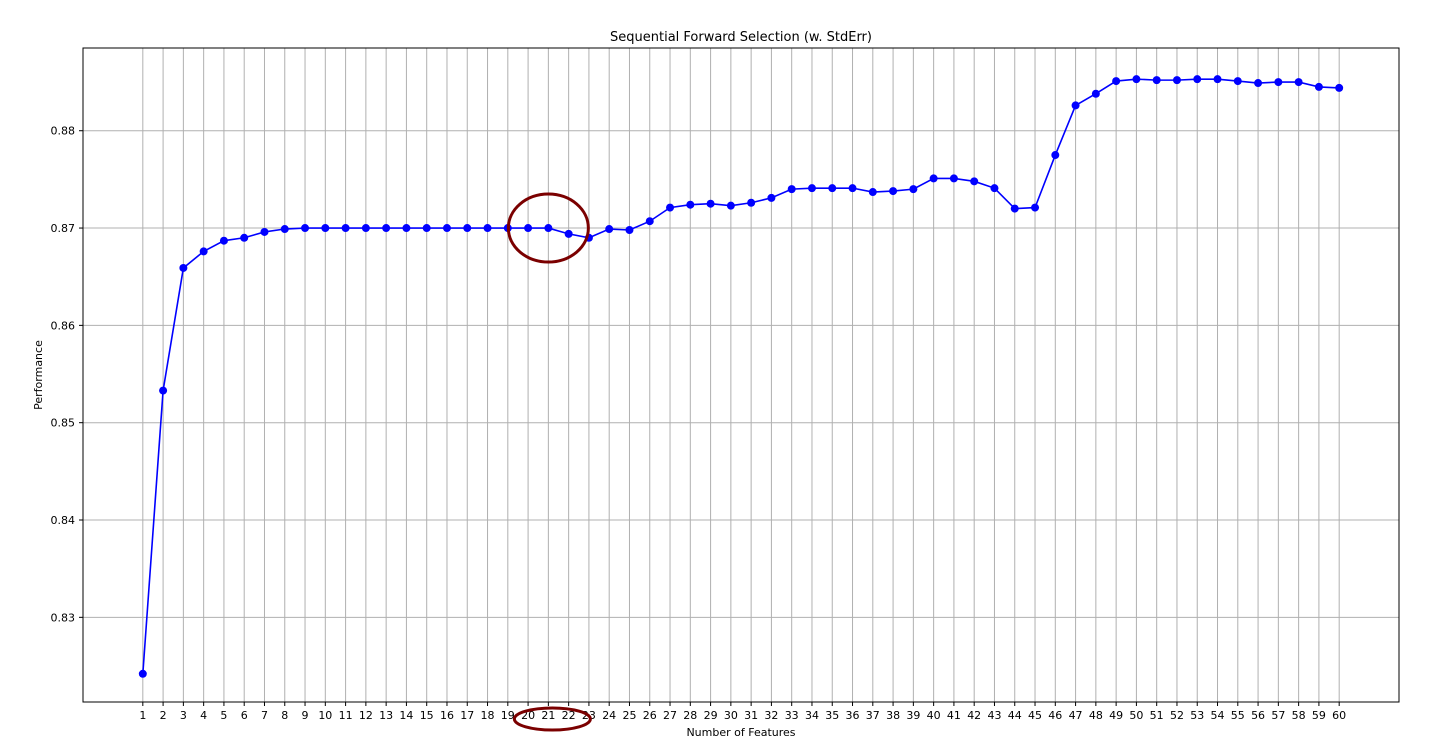 This screenshot has width=1429, height=751. Describe the element at coordinates (690, 715) in the screenshot. I see `x-tick-label: 28` at that location.